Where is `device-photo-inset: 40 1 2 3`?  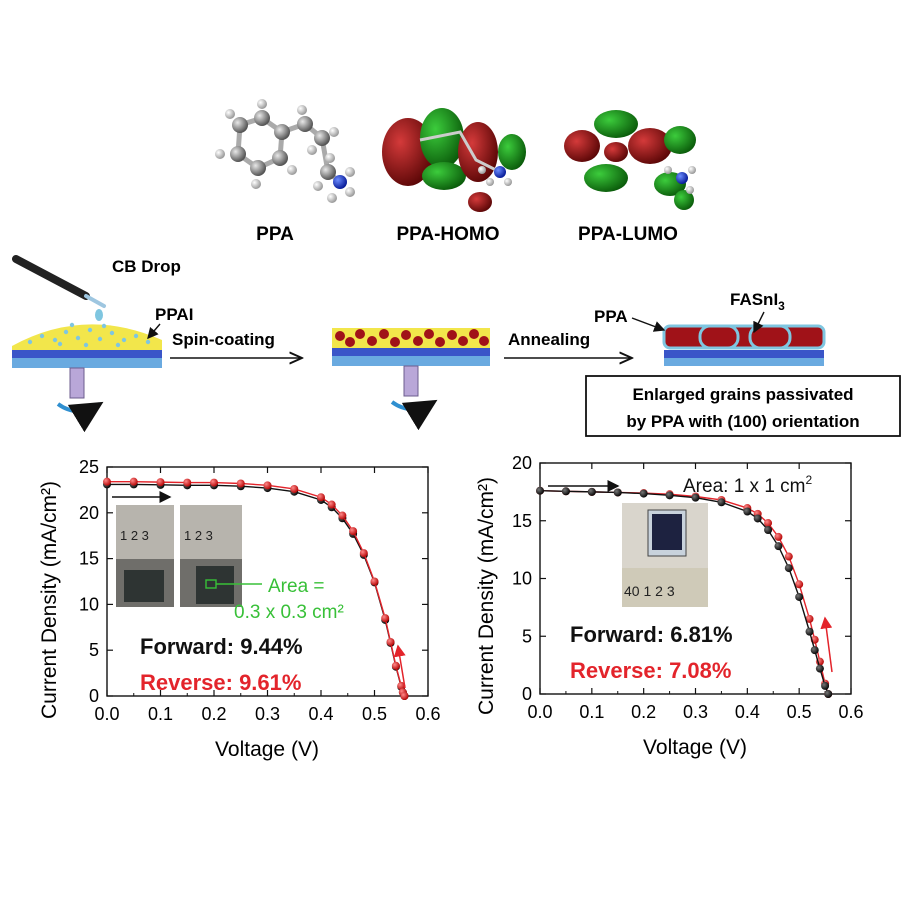
device-photo-inset: 40 1 2 3 is located at coordinates (665, 555).